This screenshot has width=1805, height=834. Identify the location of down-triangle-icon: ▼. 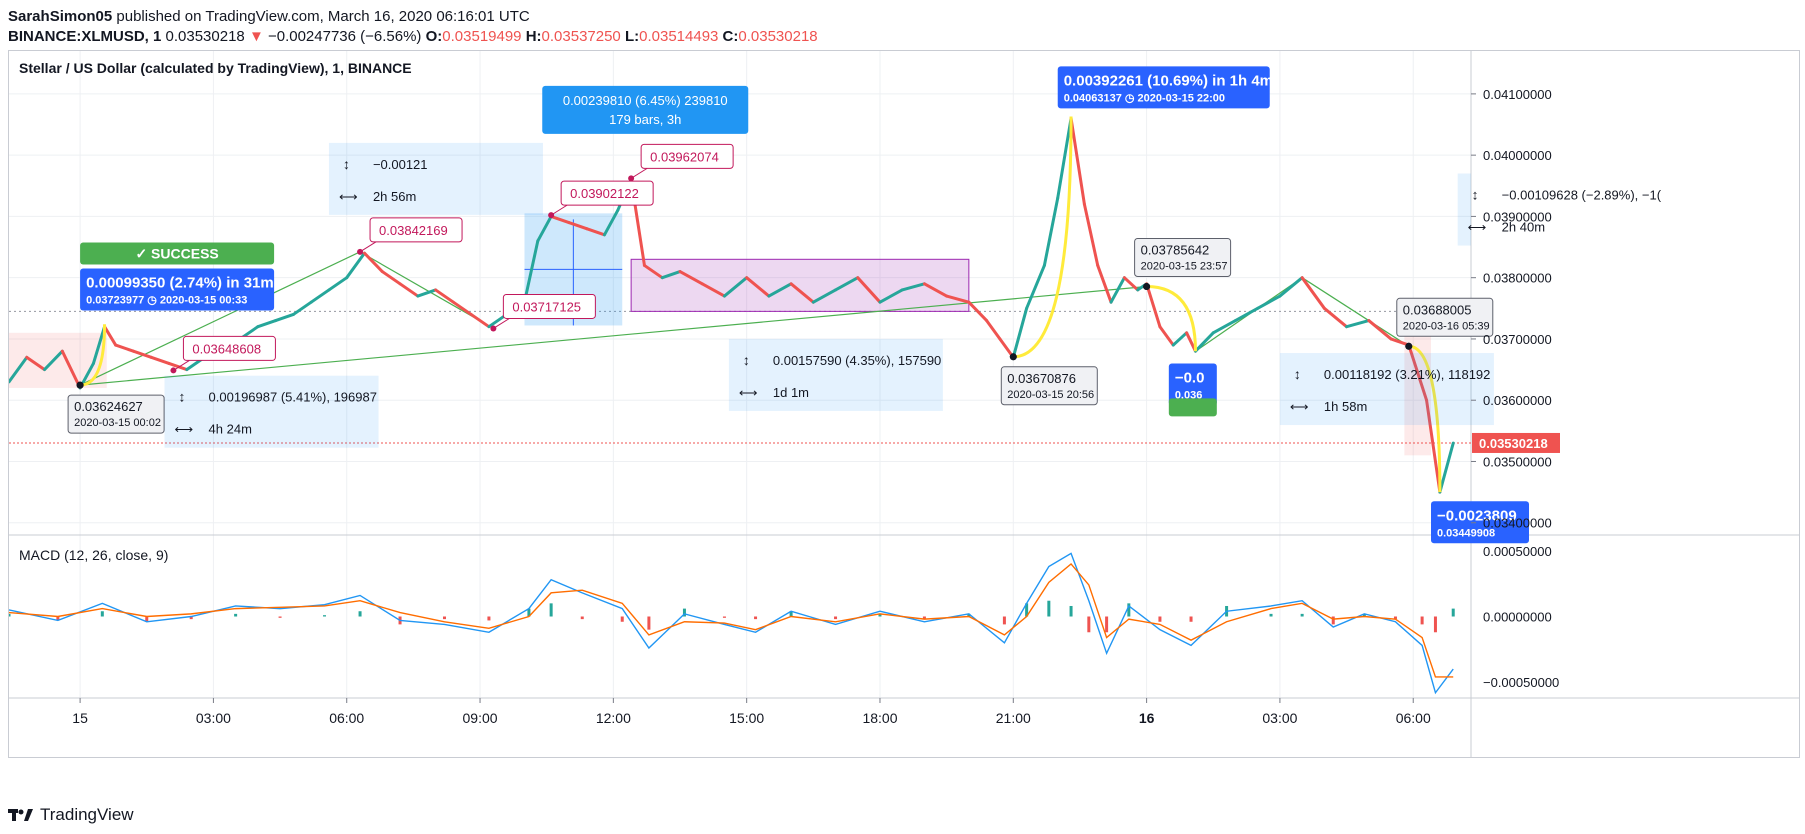
(256, 36).